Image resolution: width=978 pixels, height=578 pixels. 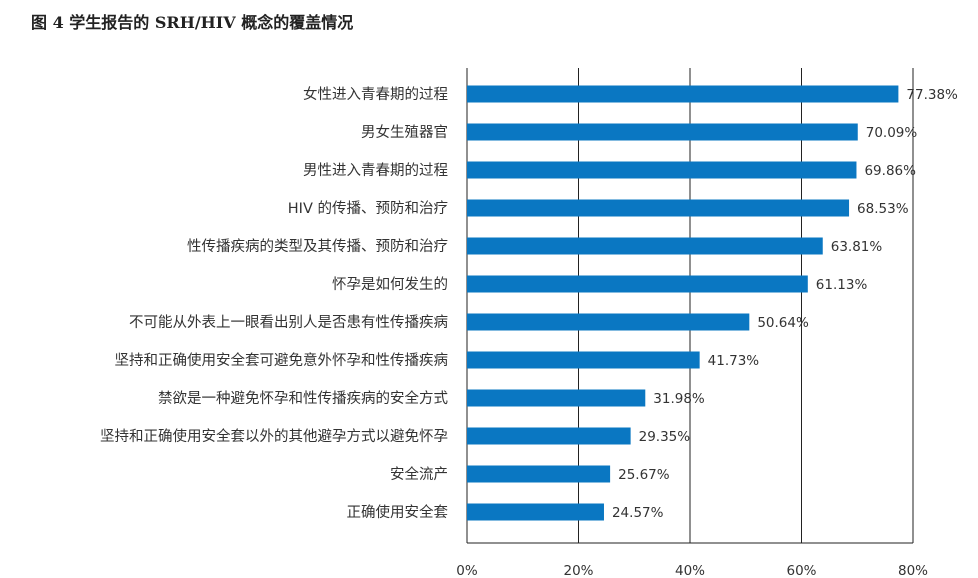 I want to click on category-label: 女性进入青春期的过程, so click(x=375, y=94).